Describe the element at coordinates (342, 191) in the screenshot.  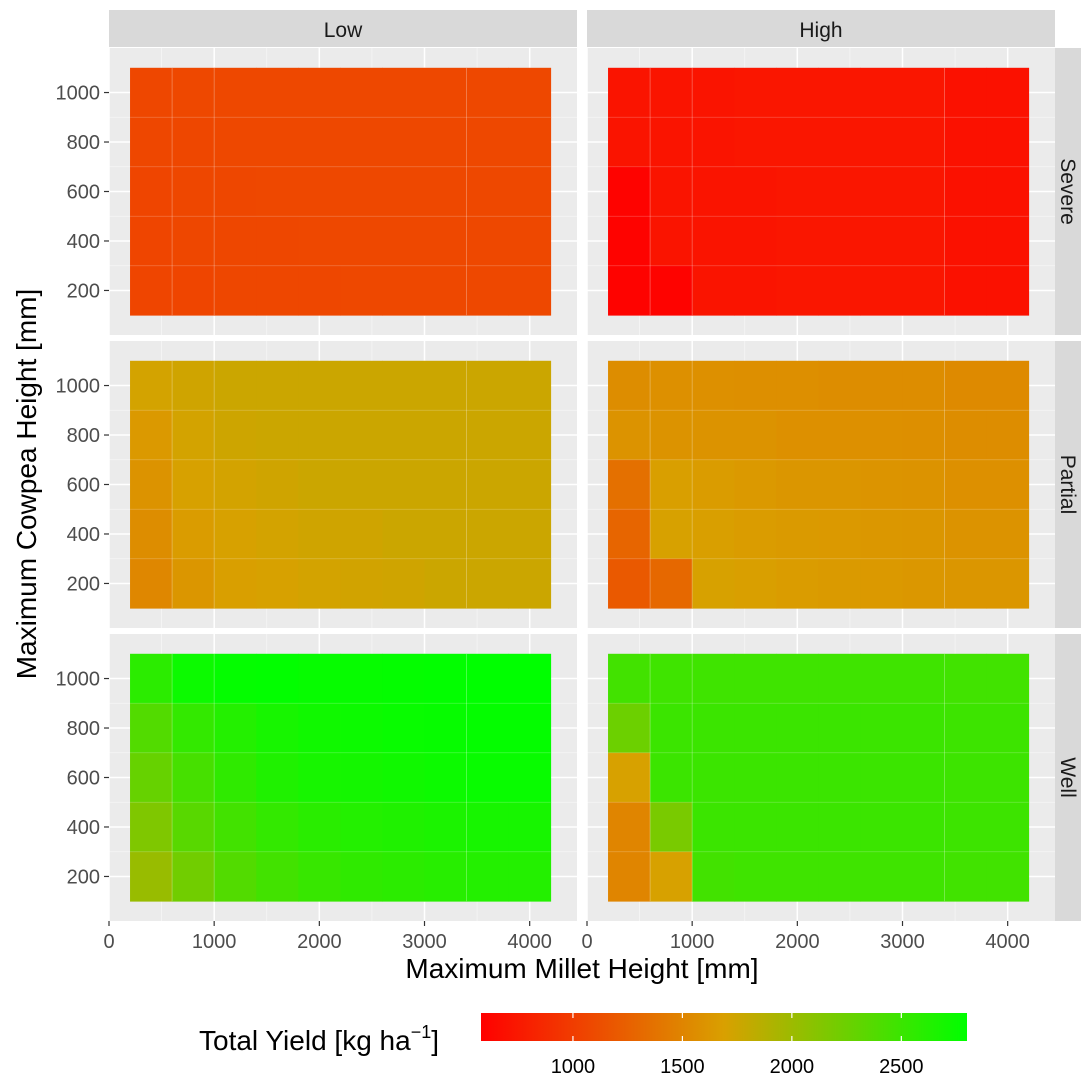
I see `panel-low-severe` at that location.